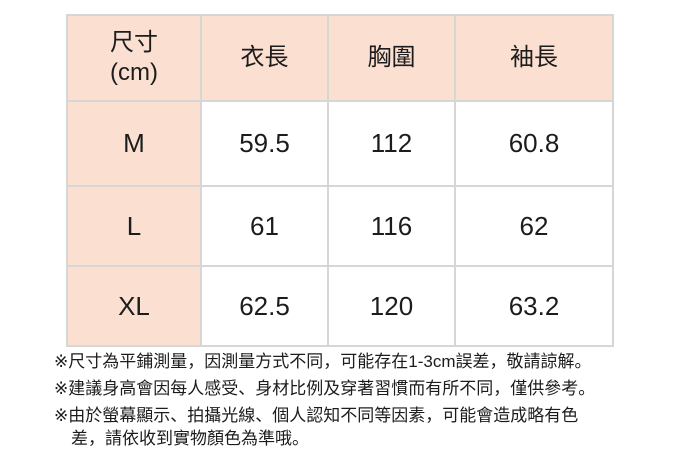 Image resolution: width=680 pixels, height=466 pixels. Describe the element at coordinates (264, 58) in the screenshot. I see `col-header-garment-length: 衣長` at that location.